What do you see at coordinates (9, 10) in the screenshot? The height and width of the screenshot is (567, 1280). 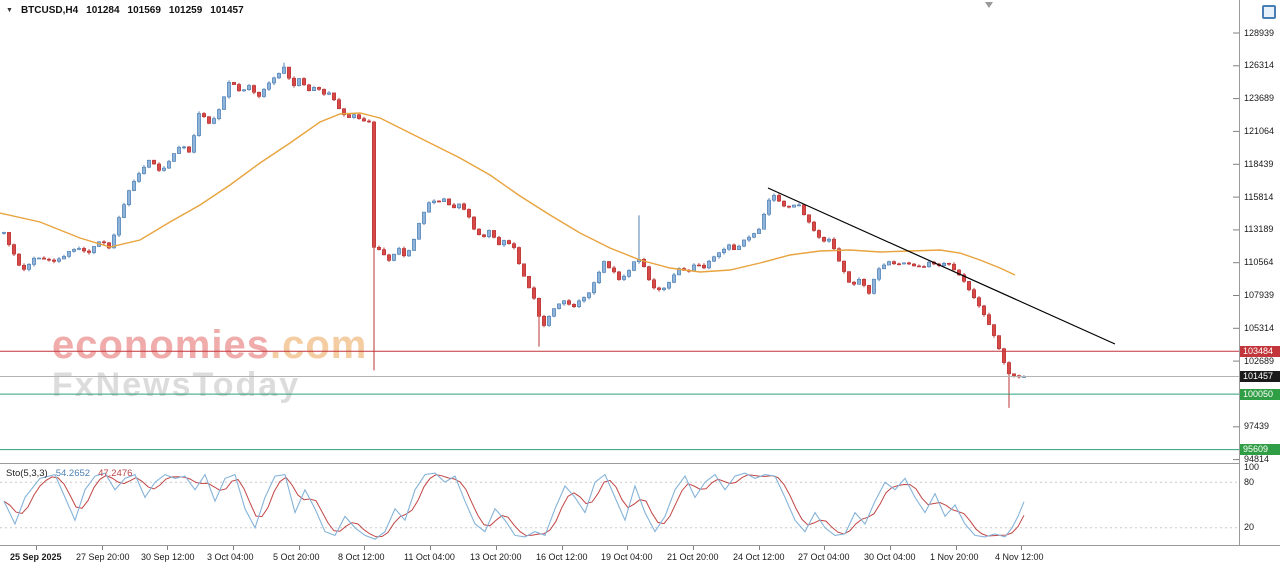 I see `collapse-icon: ▼` at bounding box center [9, 10].